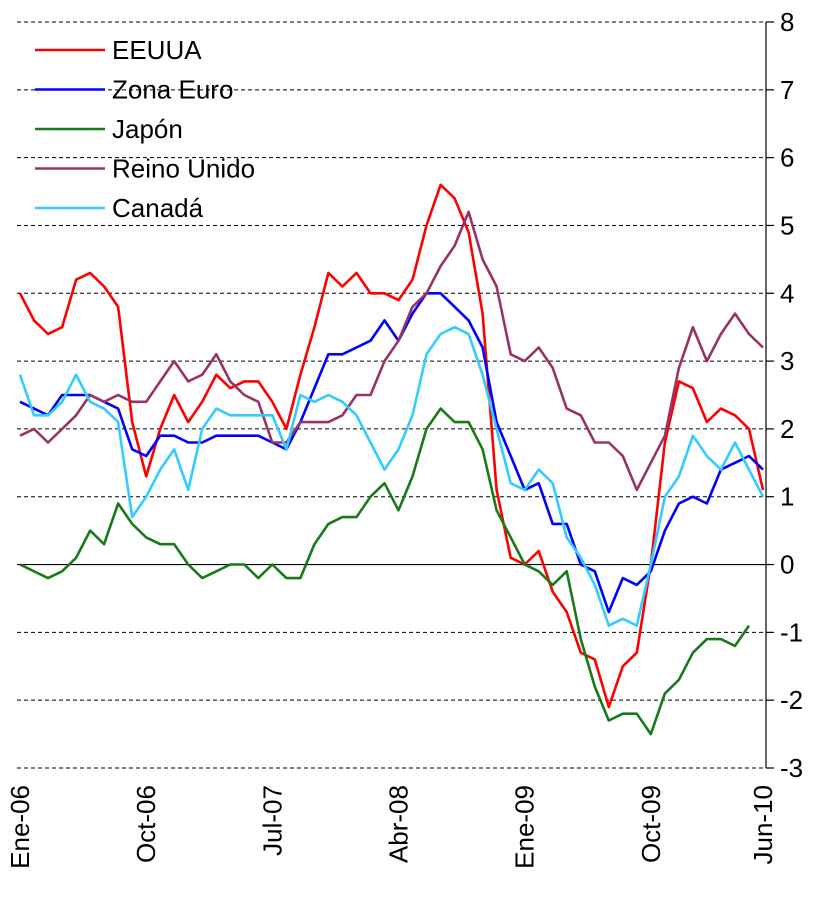 This screenshot has height=909, width=827. Describe the element at coordinates (787, 429) in the screenshot. I see `y-tick-label: 2` at that location.